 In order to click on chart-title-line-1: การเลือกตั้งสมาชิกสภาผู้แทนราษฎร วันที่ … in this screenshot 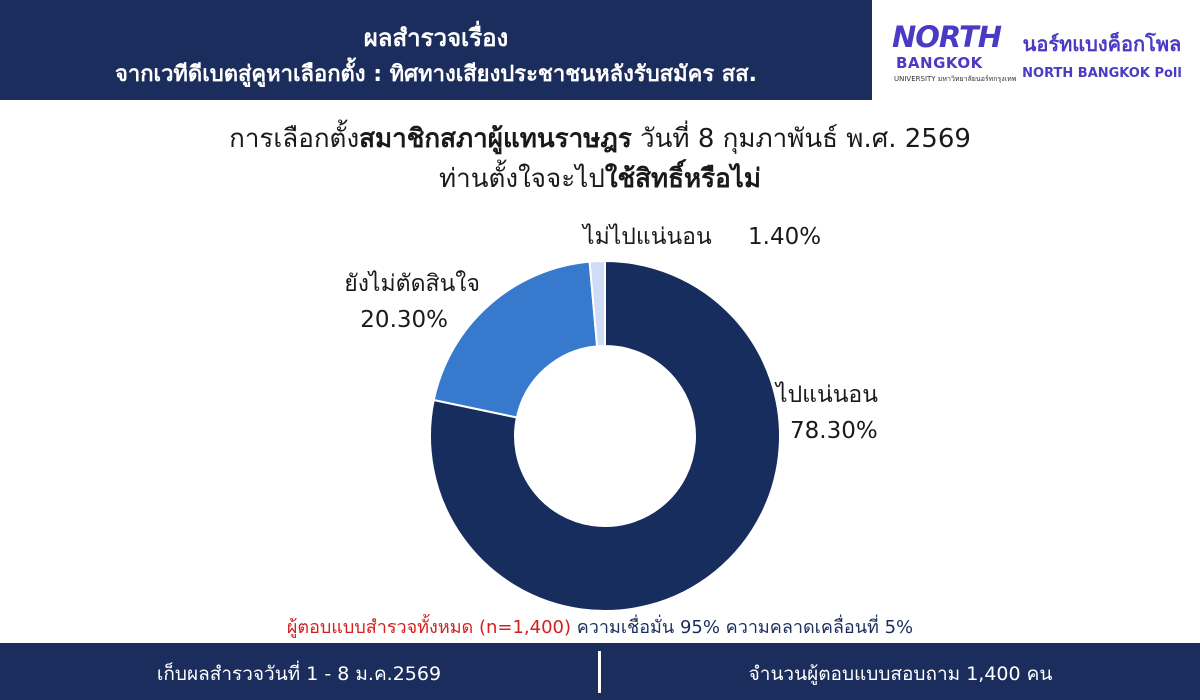, I will do `click(600, 138)`.